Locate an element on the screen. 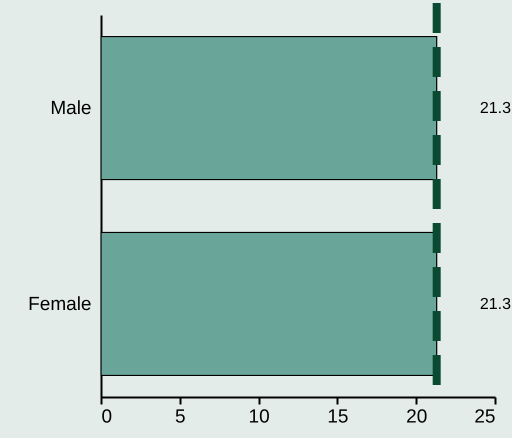 Image resolution: width=512 pixels, height=438 pixels. x-tick-label: 20 is located at coordinates (417, 417).